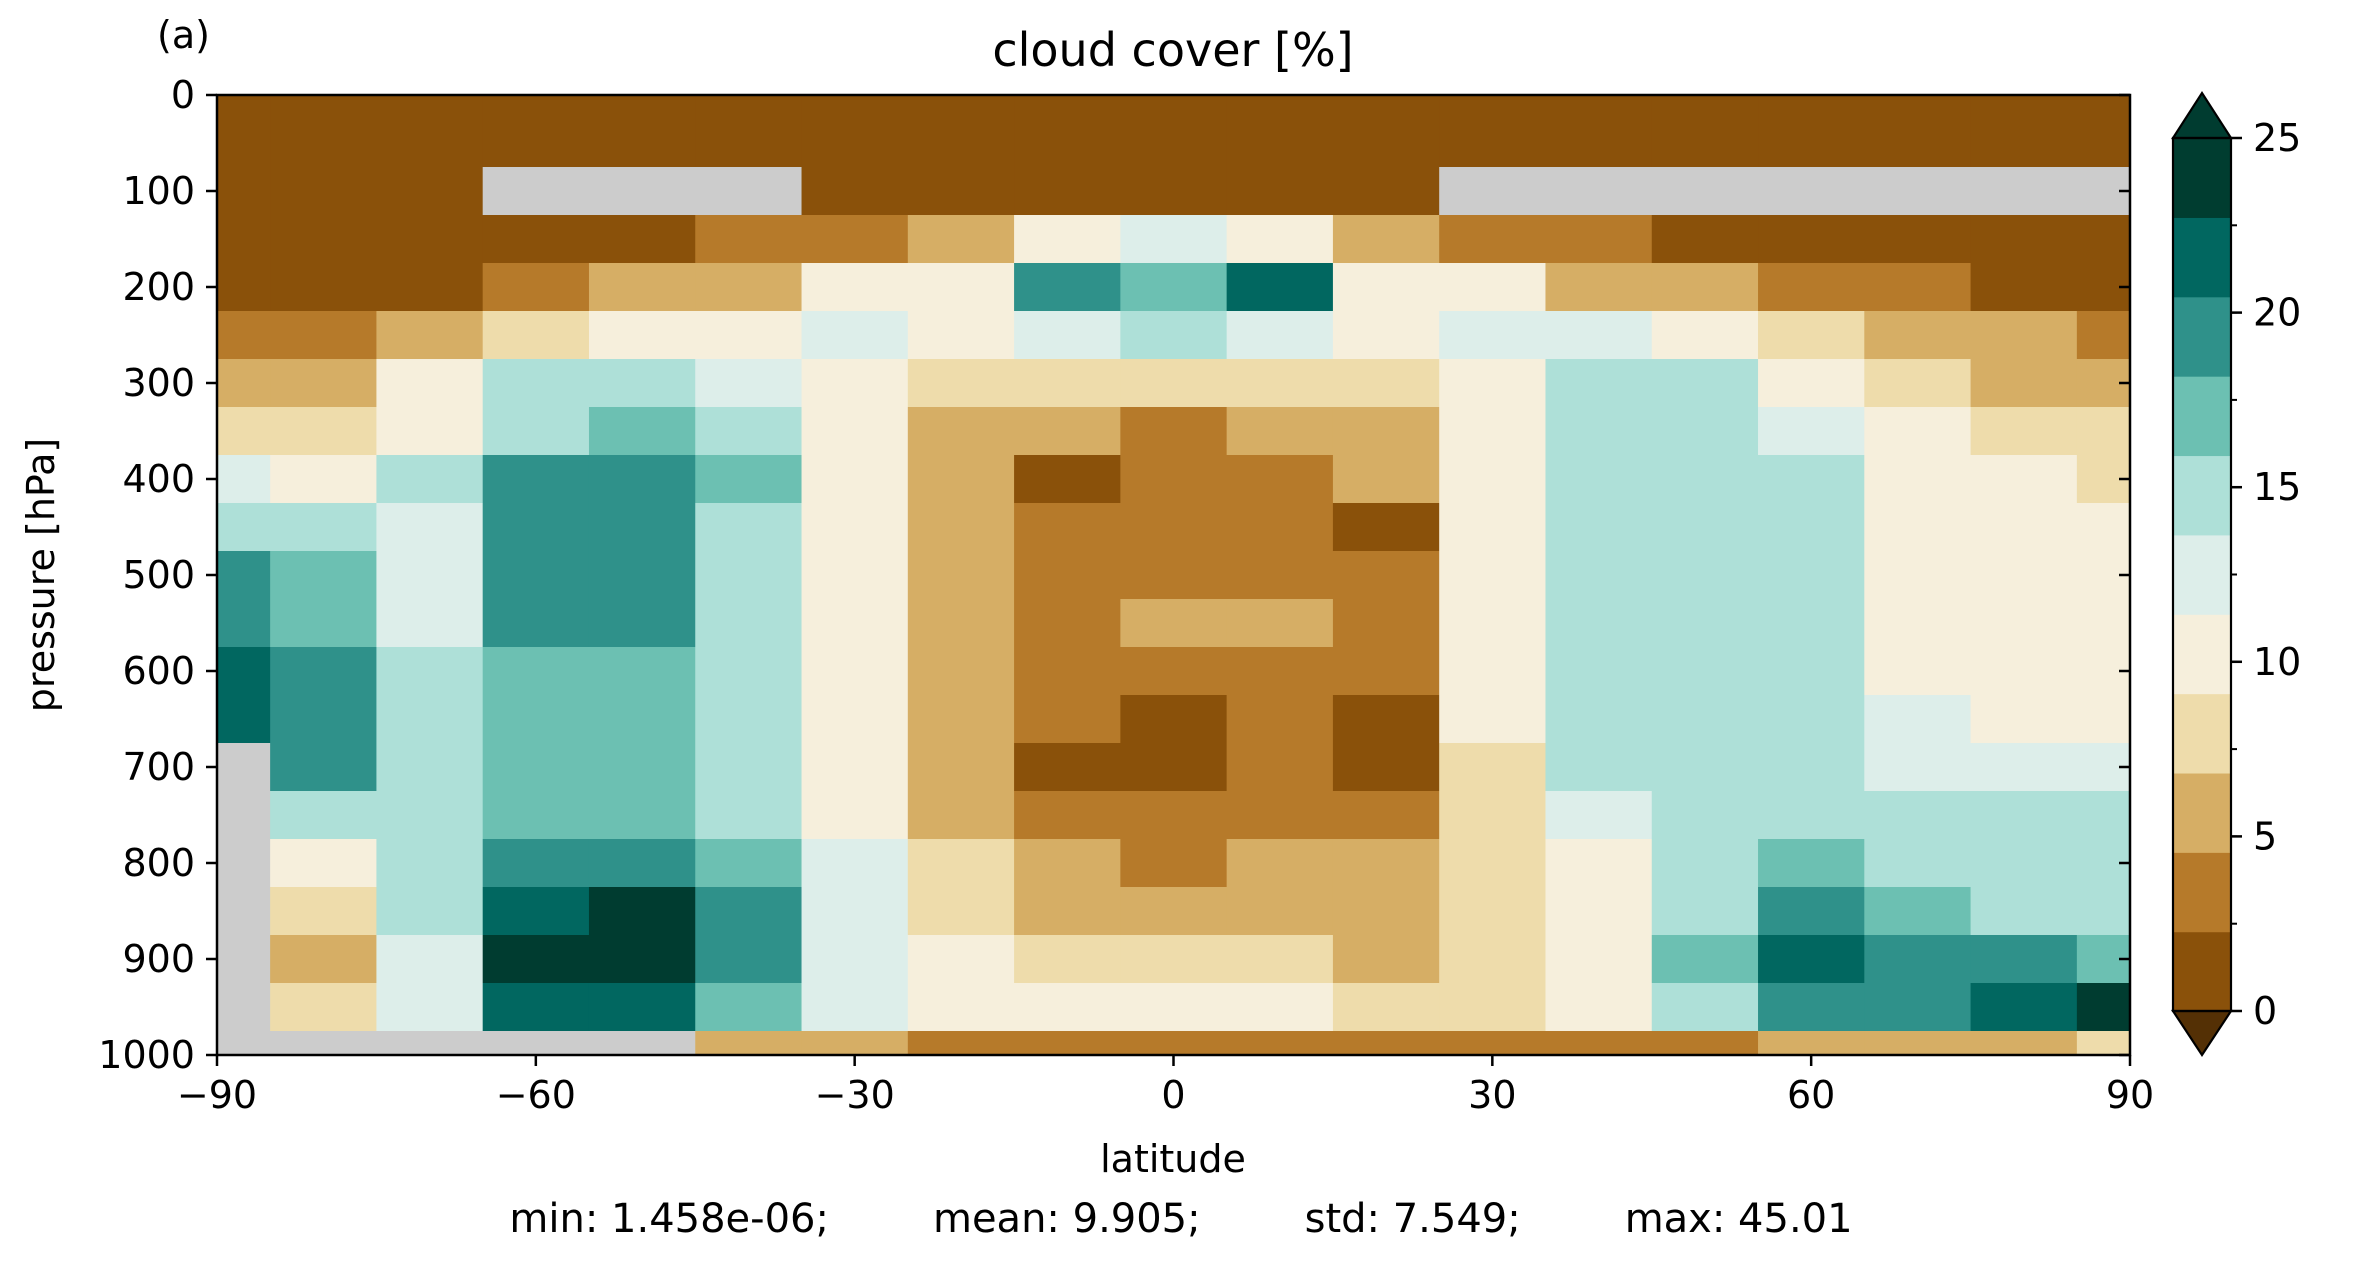 Image resolution: width=2362 pixels, height=1263 pixels. I want to click on x-axis-label: latitude, so click(1173, 1159).